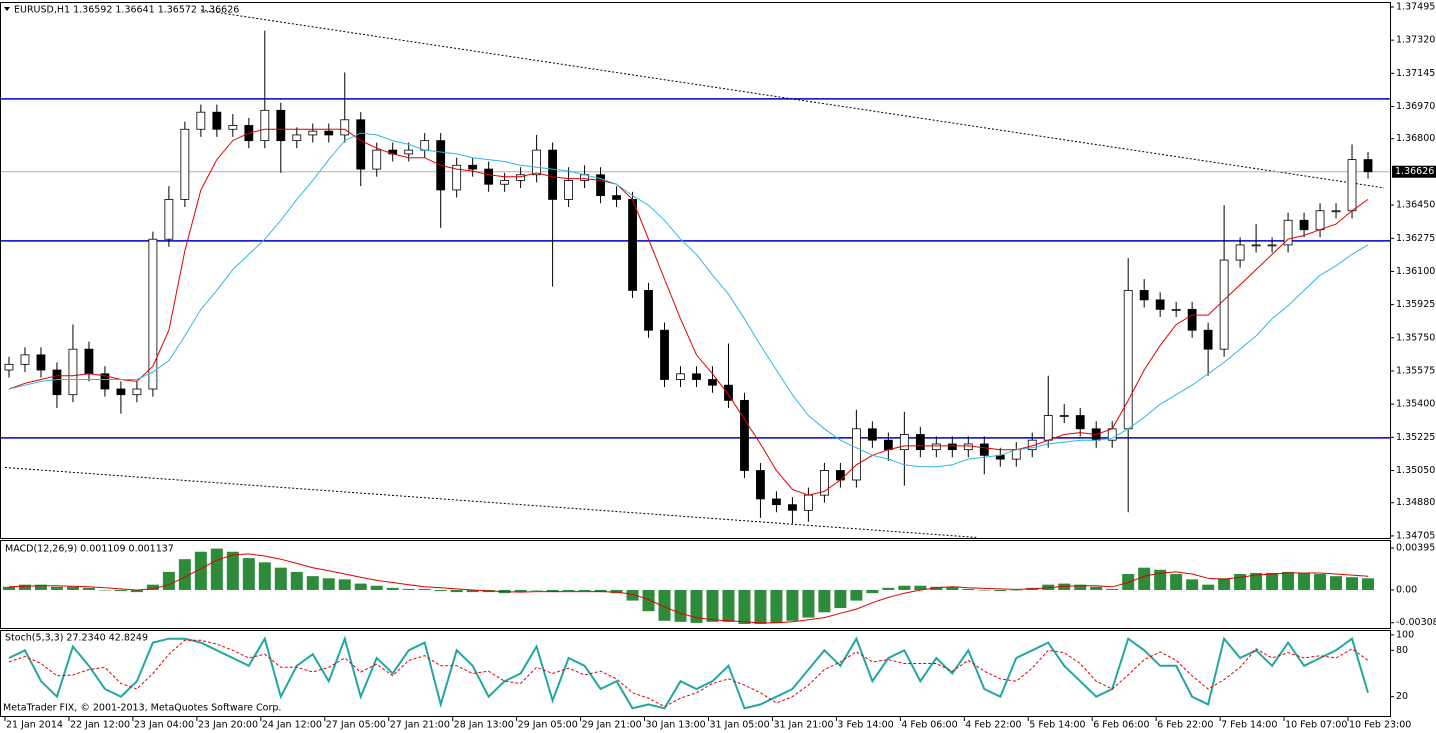 The height and width of the screenshot is (733, 1436). Describe the element at coordinates (1057, 725) in the screenshot. I see `x-tick-label: 5 Feb 14:00` at that location.